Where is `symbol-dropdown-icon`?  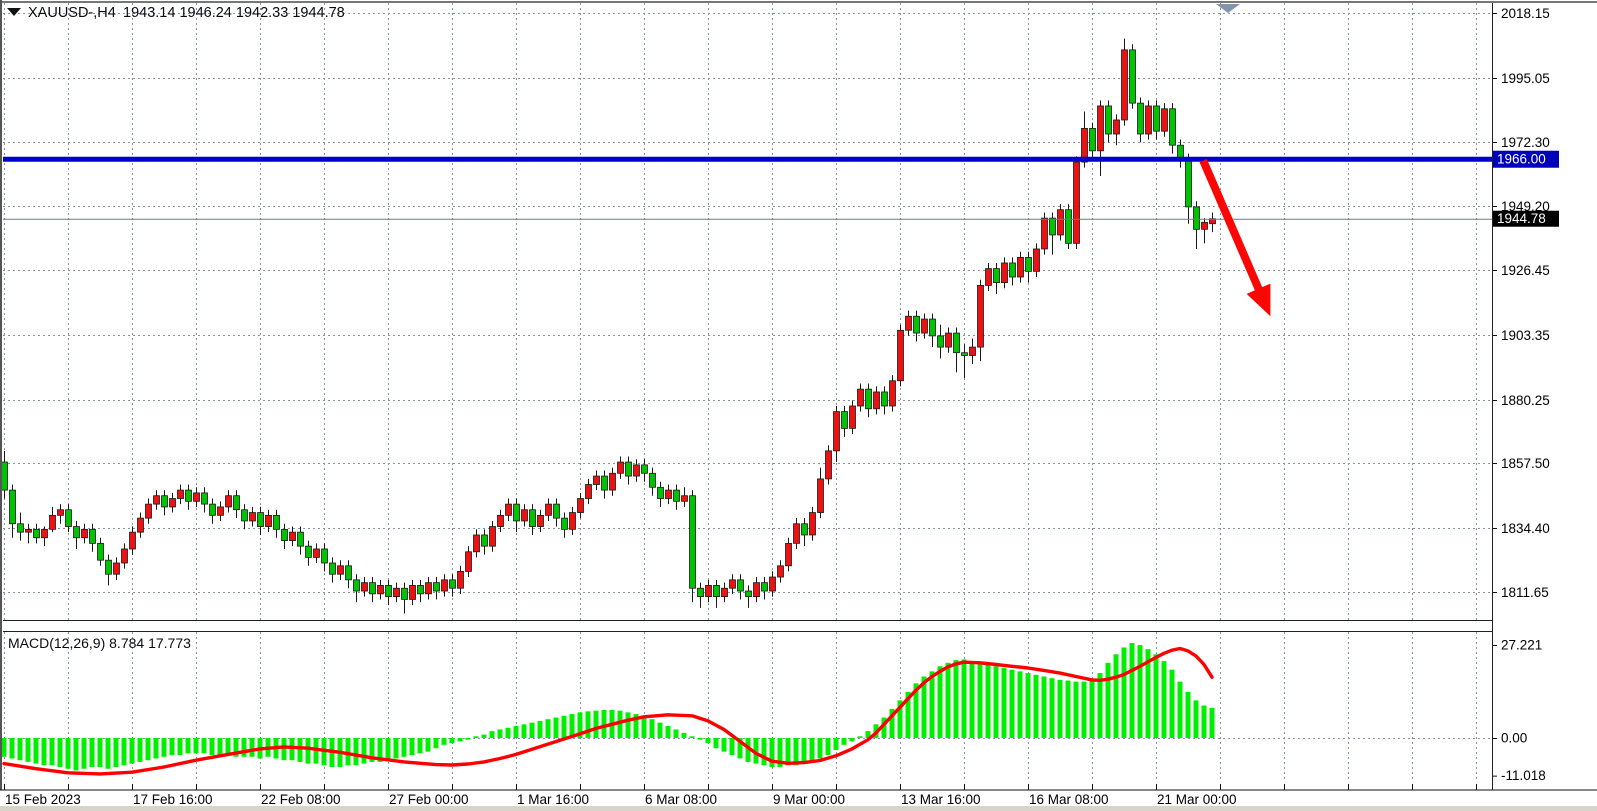 symbol-dropdown-icon is located at coordinates (14, 12).